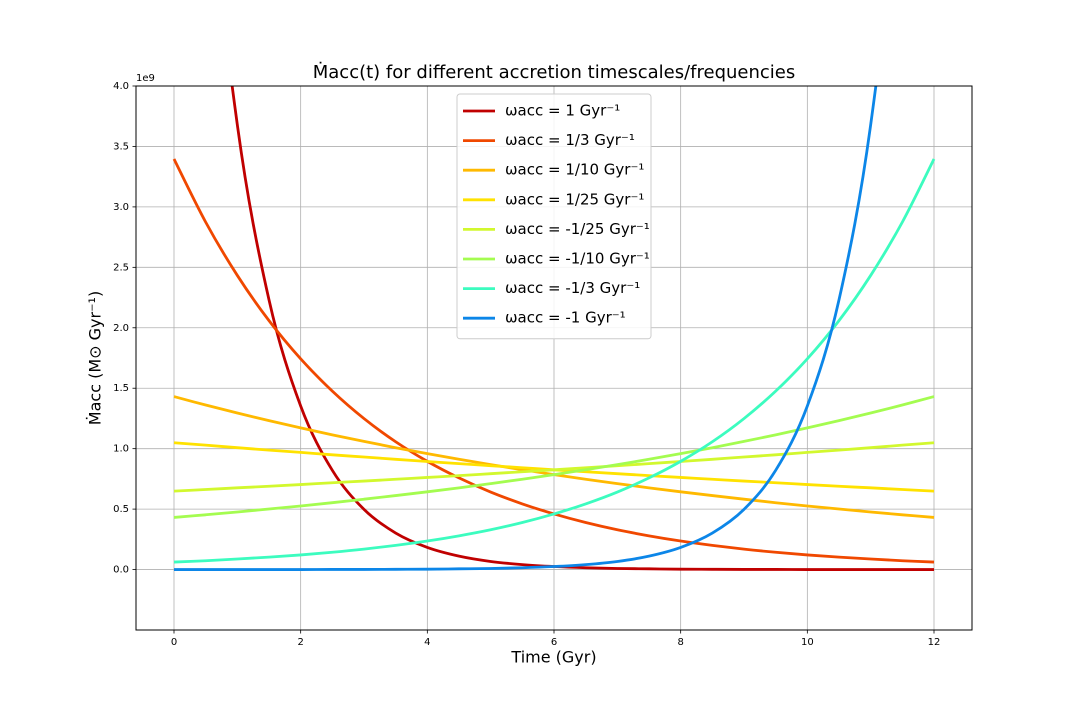  Describe the element at coordinates (553, 657) in the screenshot. I see `x-axis-label: Time (Gyr)` at that location.